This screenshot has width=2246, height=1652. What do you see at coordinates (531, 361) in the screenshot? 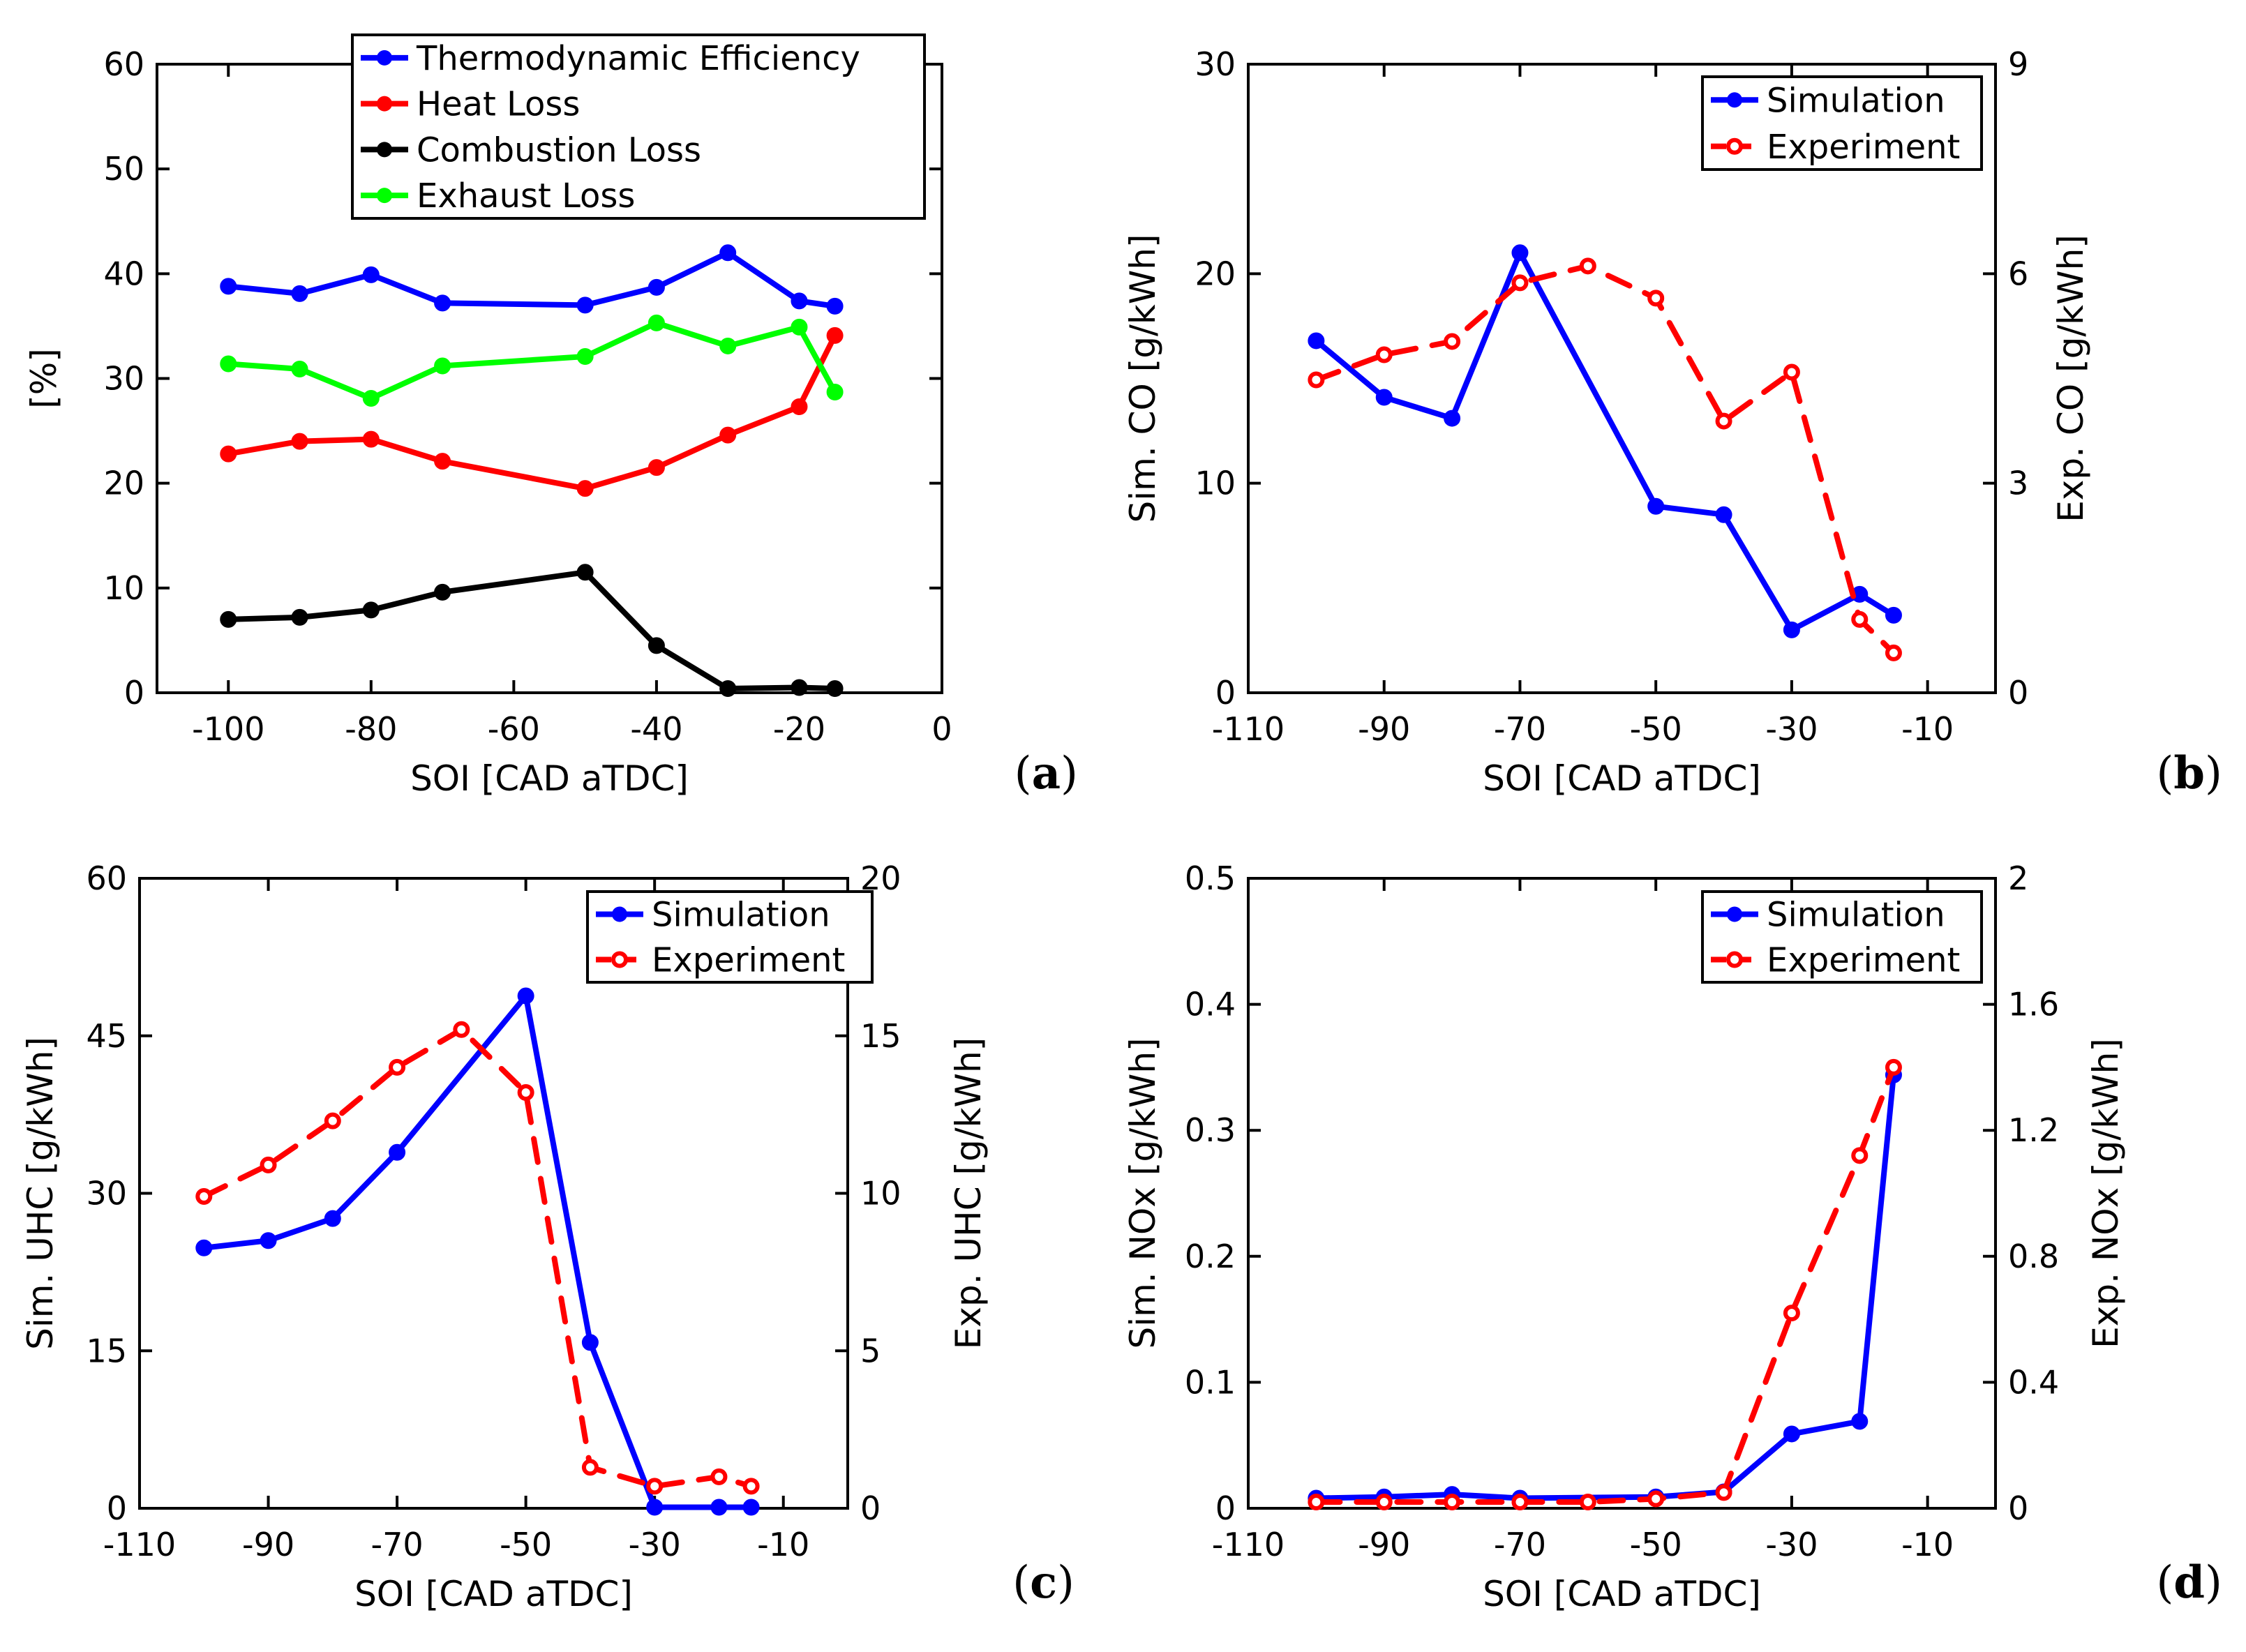
I see `series-line-exhaust-loss` at bounding box center [531, 361].